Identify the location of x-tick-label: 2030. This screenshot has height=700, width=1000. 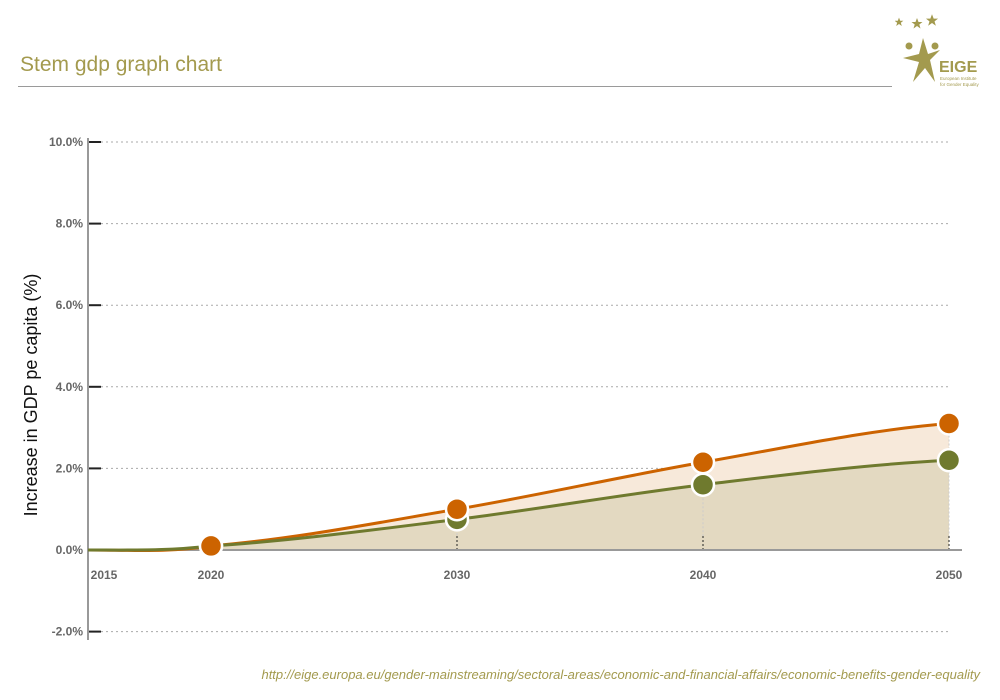
(457, 575).